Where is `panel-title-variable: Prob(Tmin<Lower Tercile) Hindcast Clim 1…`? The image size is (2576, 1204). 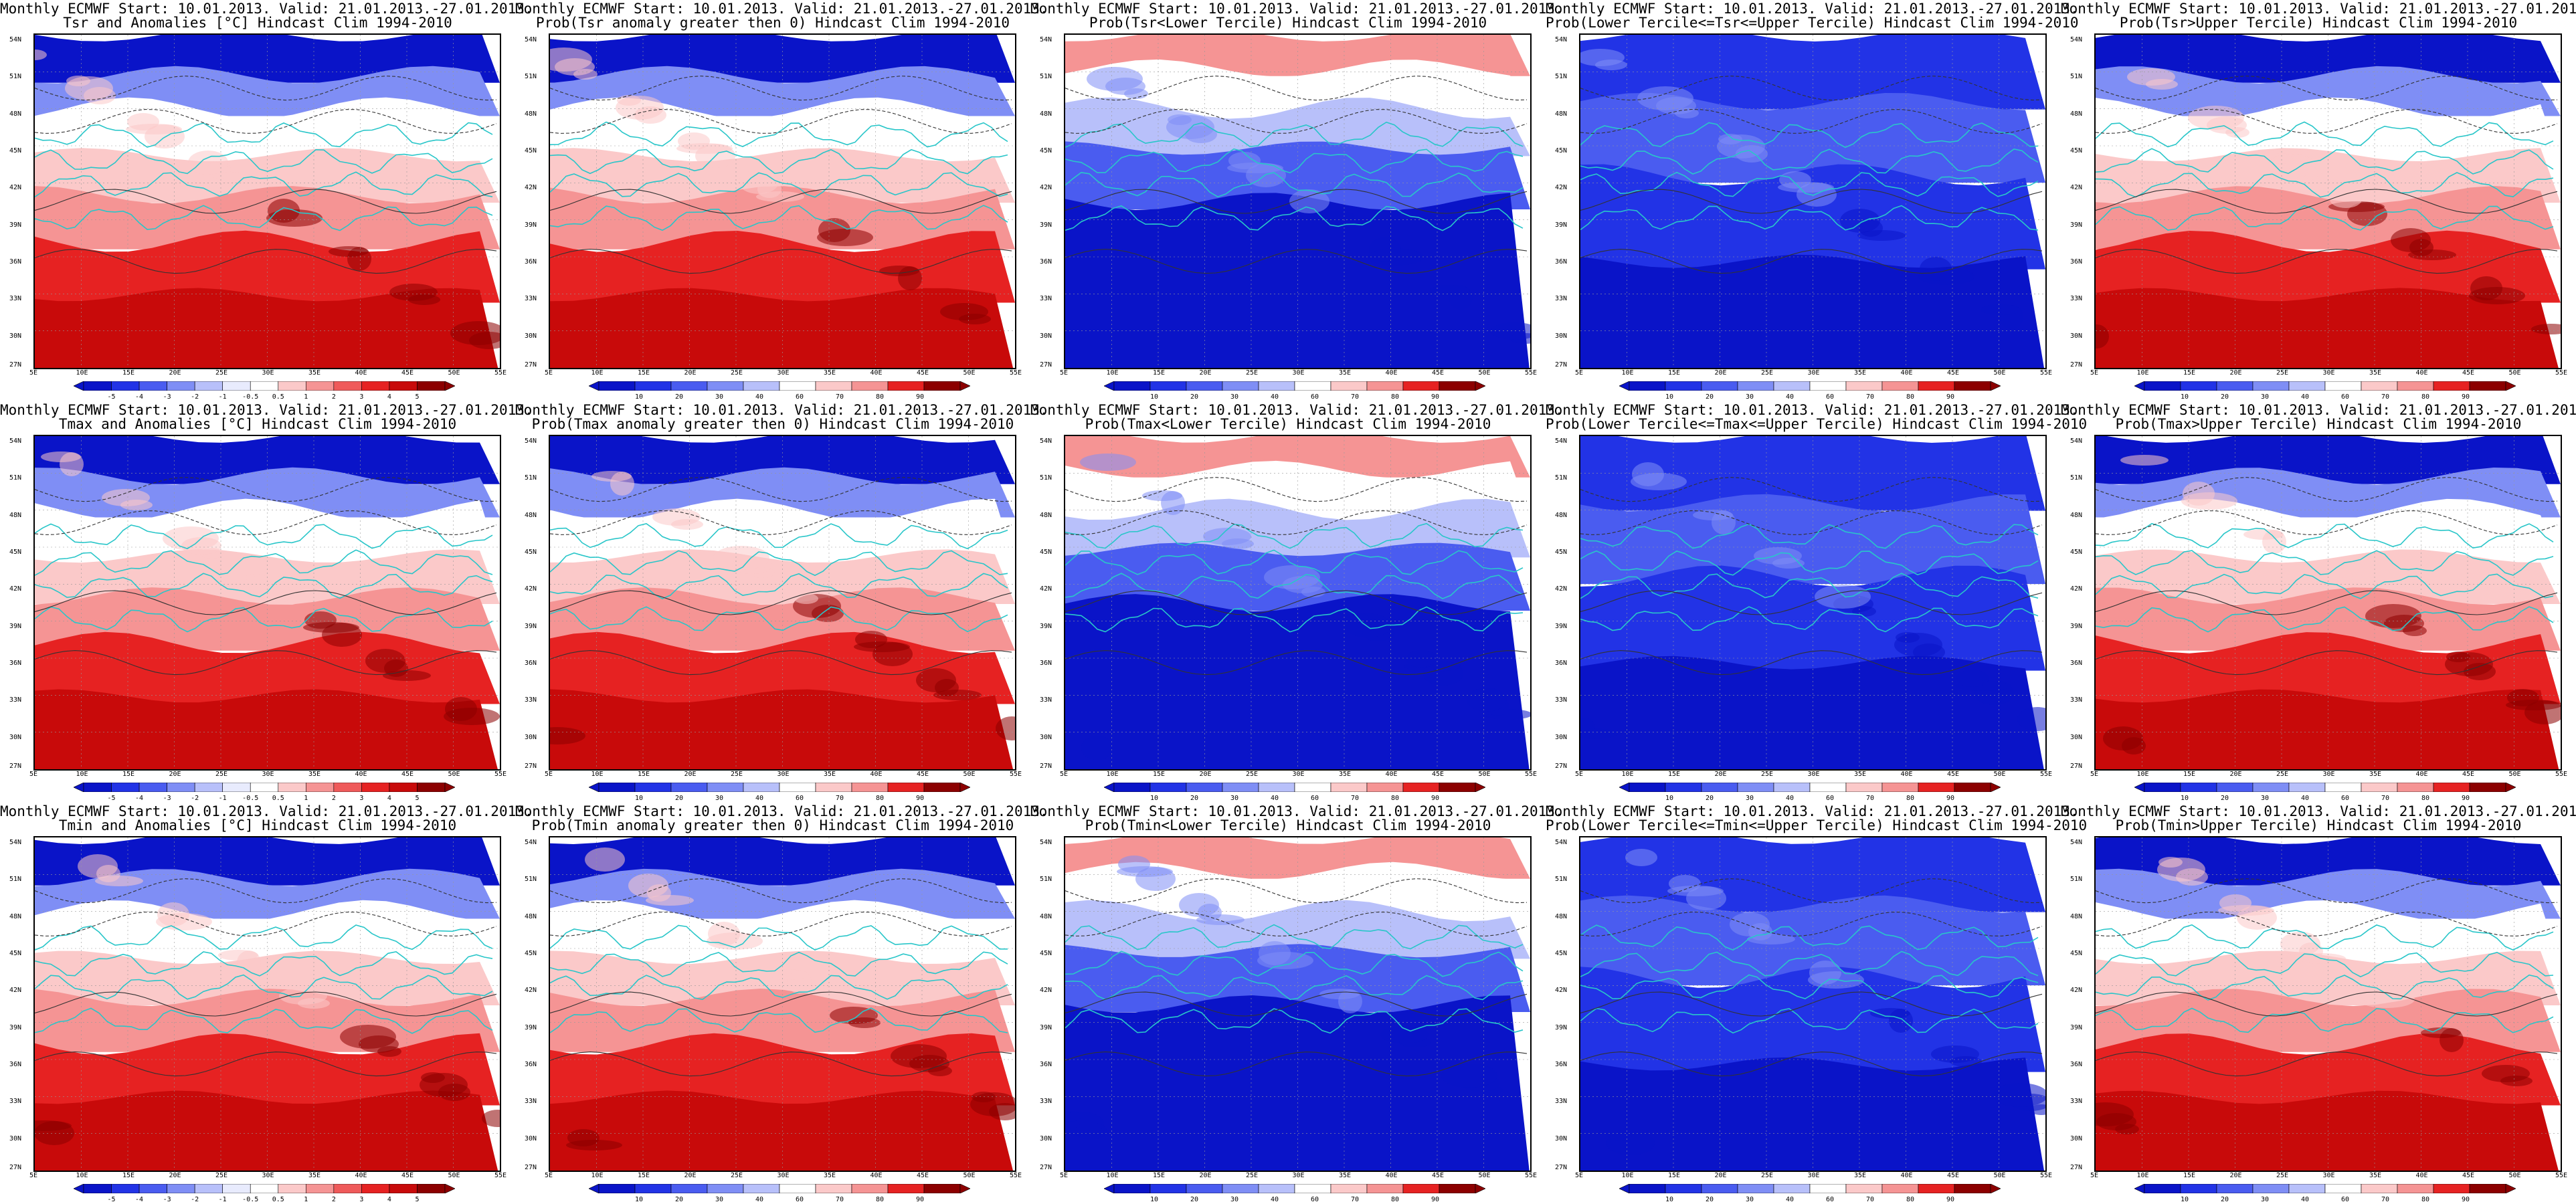
panel-title-variable: Prob(Tmin<Lower Tercile) Hindcast Clim 1… is located at coordinates (1288, 825).